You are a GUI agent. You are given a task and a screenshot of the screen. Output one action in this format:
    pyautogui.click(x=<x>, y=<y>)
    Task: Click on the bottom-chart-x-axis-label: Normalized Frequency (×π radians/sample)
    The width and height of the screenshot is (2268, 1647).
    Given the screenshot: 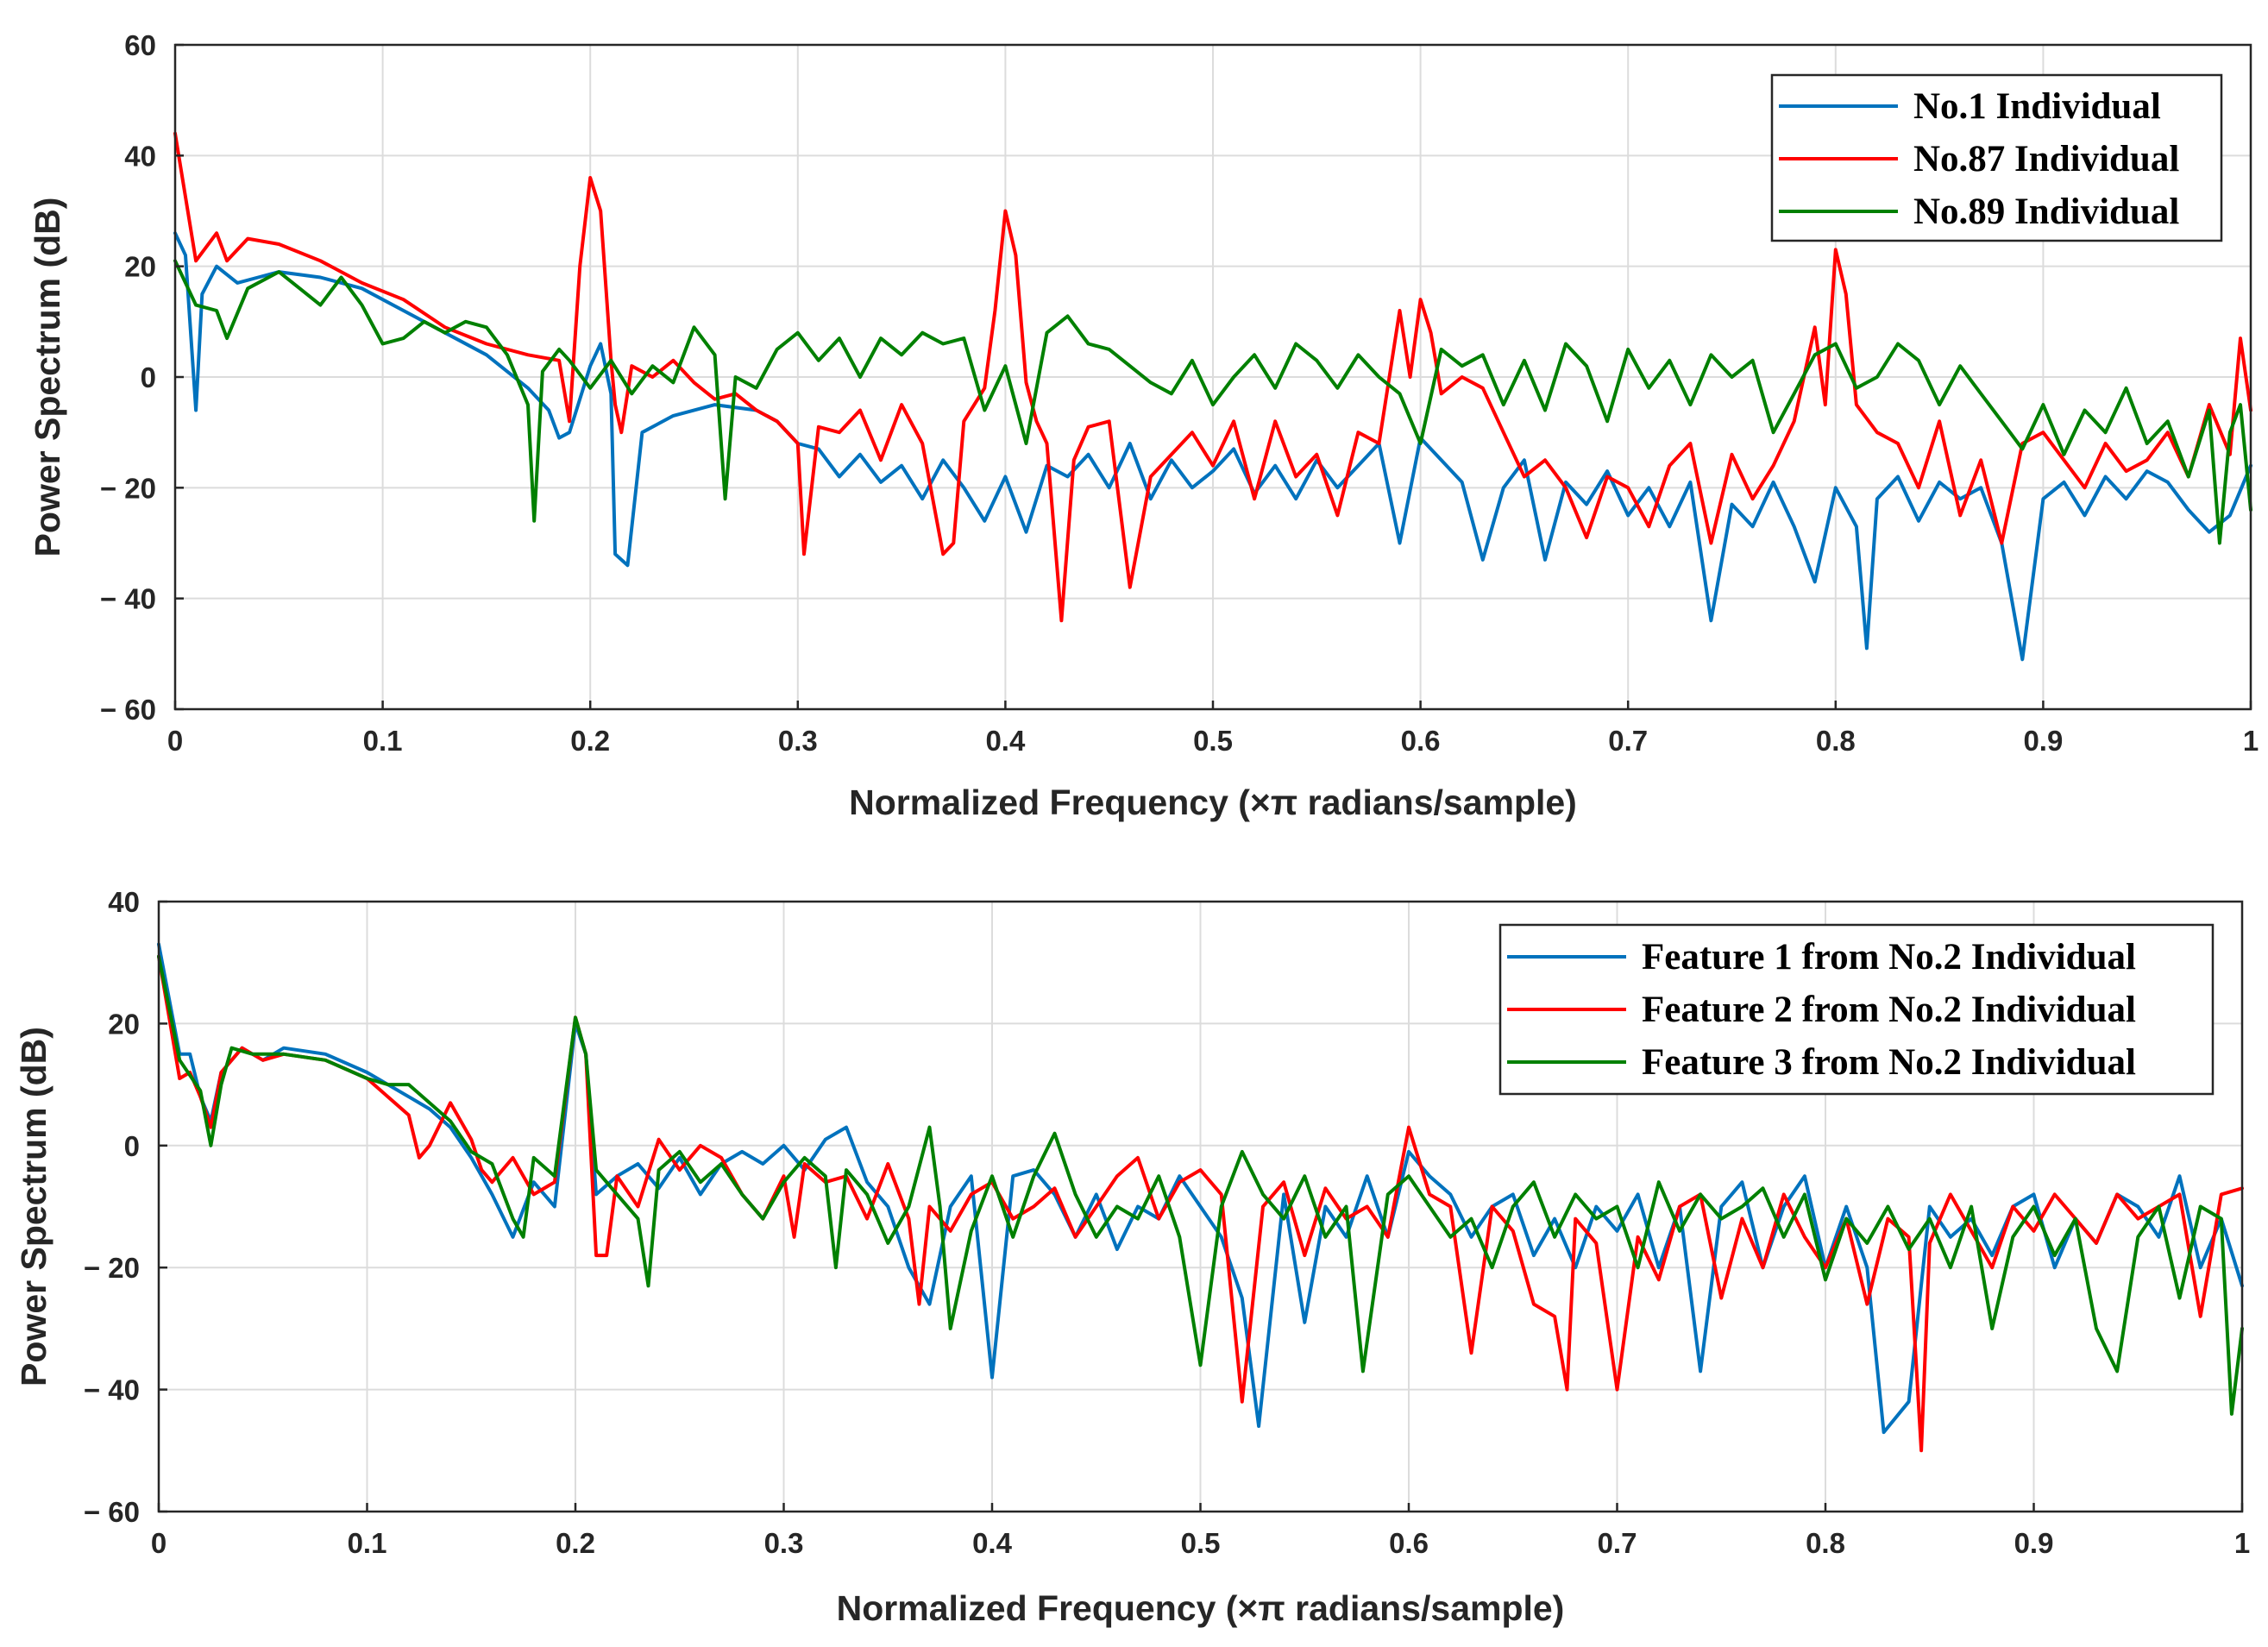 What is the action you would take?
    pyautogui.click(x=1201, y=1608)
    